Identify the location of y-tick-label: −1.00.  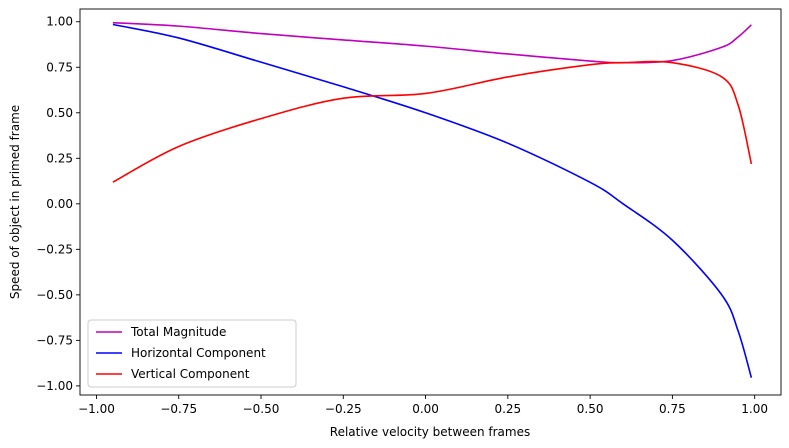
(54, 386).